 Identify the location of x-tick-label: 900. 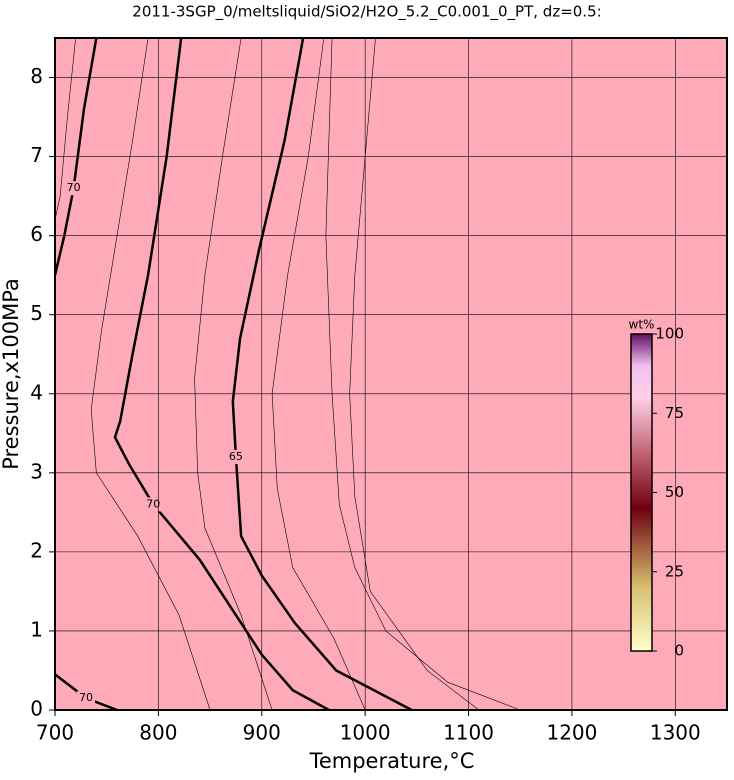
(262, 733).